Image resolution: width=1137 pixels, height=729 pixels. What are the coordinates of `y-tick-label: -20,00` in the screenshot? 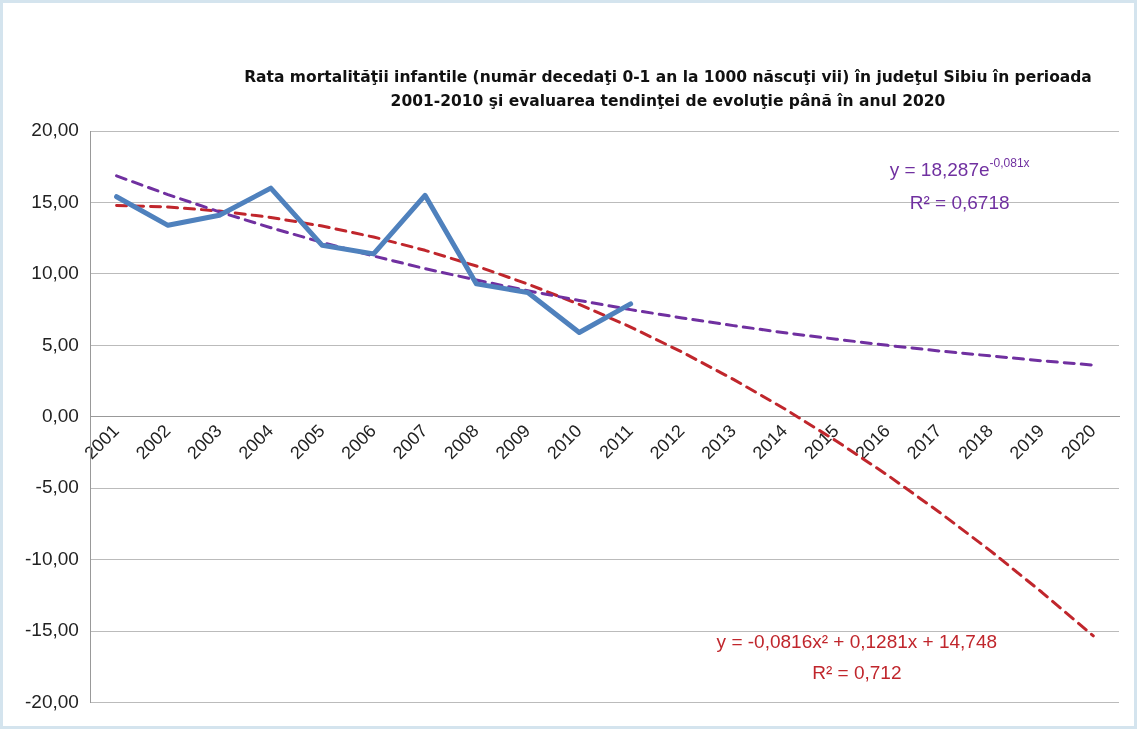 It's located at (52, 701).